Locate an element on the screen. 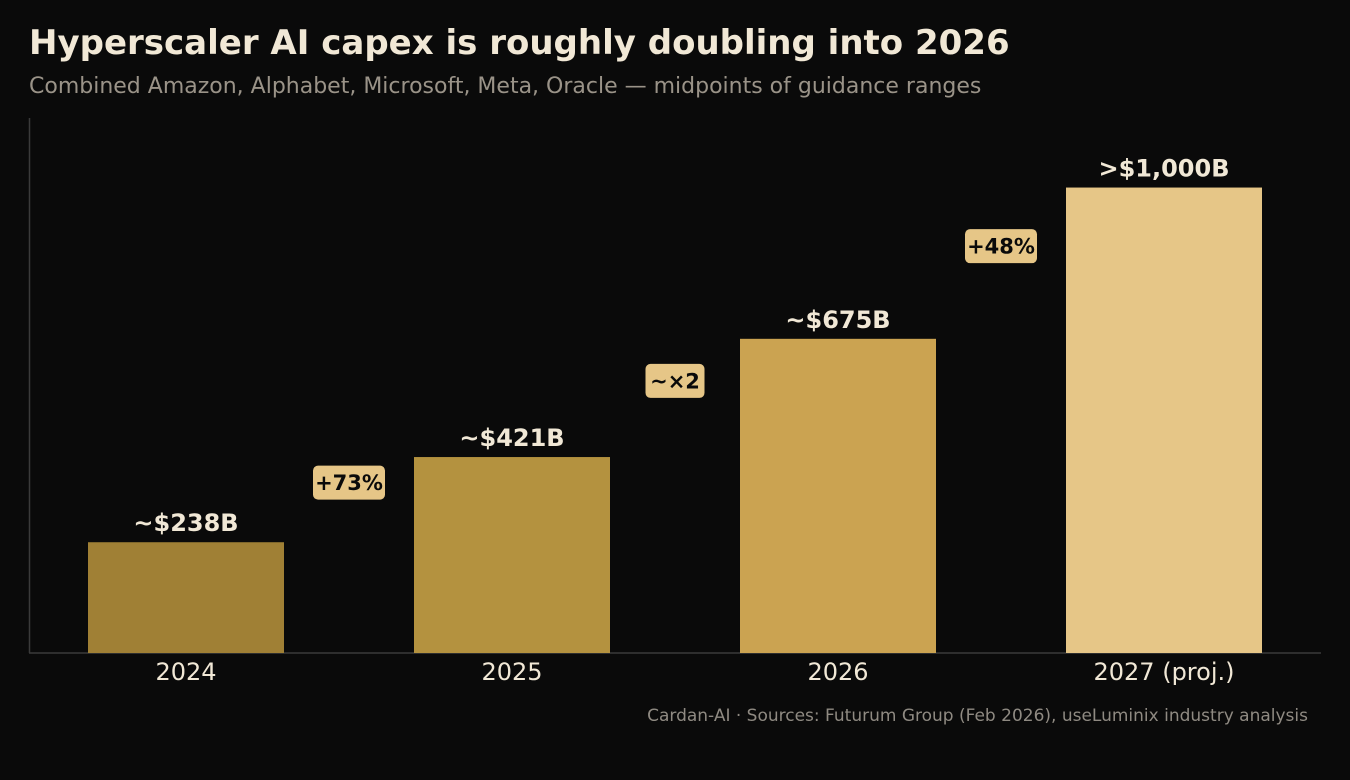 The height and width of the screenshot is (780, 1350). x-tick-label-3: 2027 (proj.) is located at coordinates (1164, 672).